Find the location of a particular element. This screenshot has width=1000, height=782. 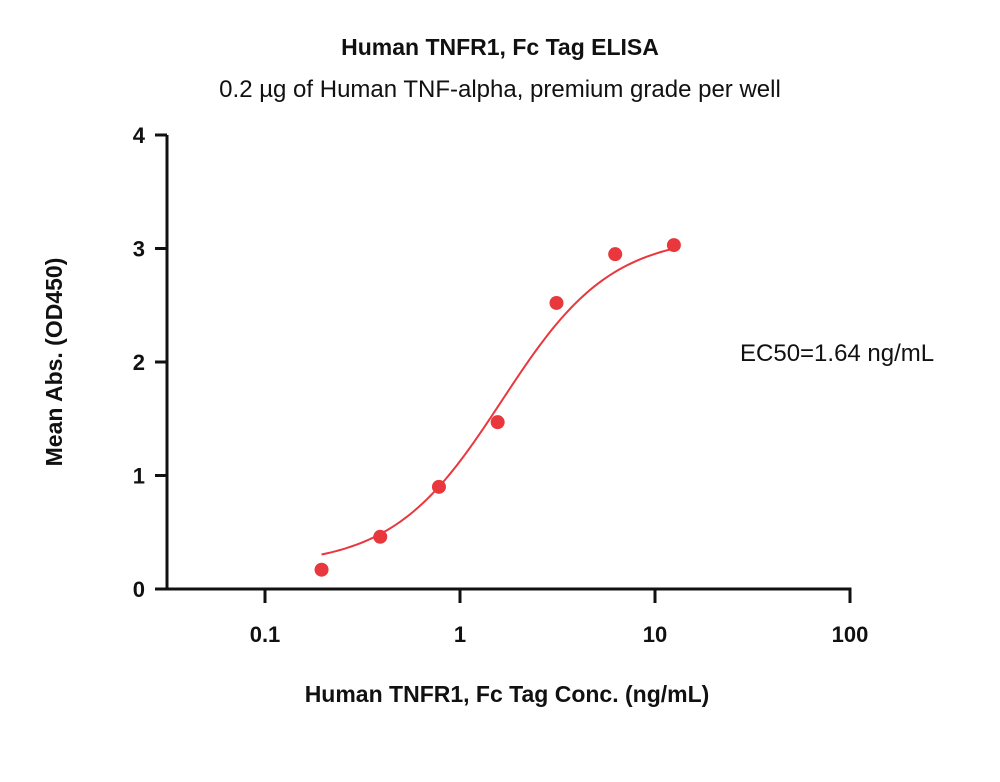

y-tick-label: 1 is located at coordinates (139, 476).